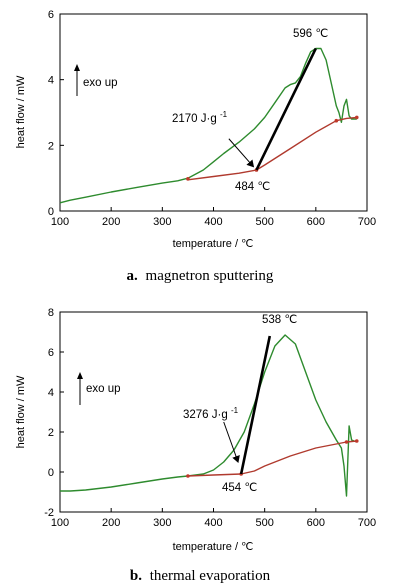 The width and height of the screenshot is (407, 587). What do you see at coordinates (49, 413) in the screenshot?
I see `y-tick-labels: -2 0 2 4 6 8` at bounding box center [49, 413].